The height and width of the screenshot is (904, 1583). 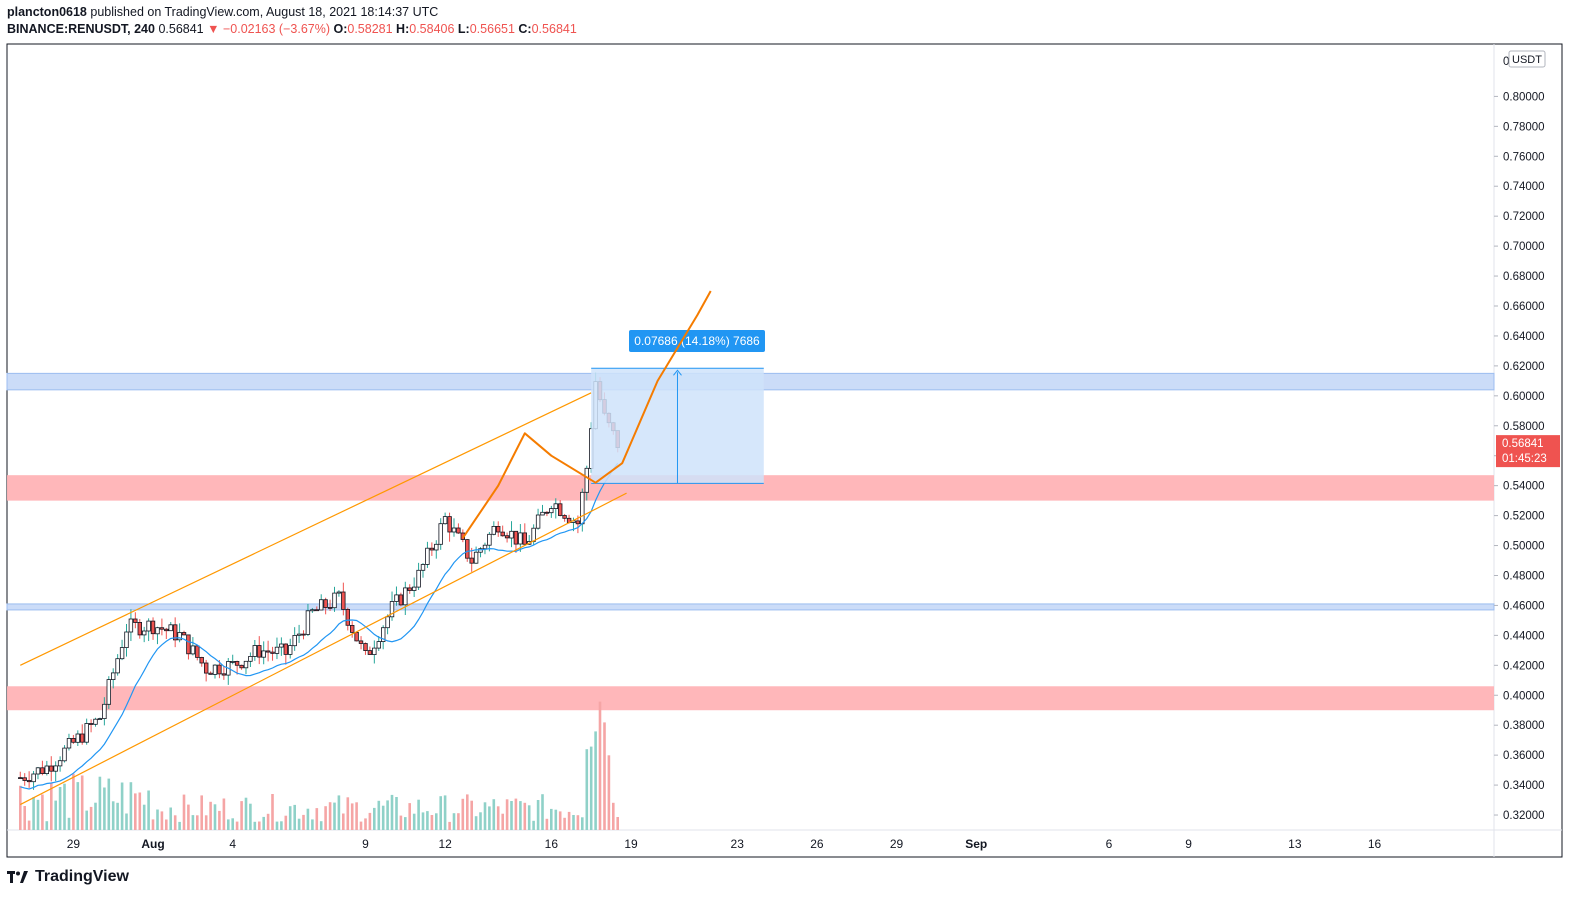 What do you see at coordinates (552, 844) in the screenshot?
I see `time-tick-label: 16` at bounding box center [552, 844].